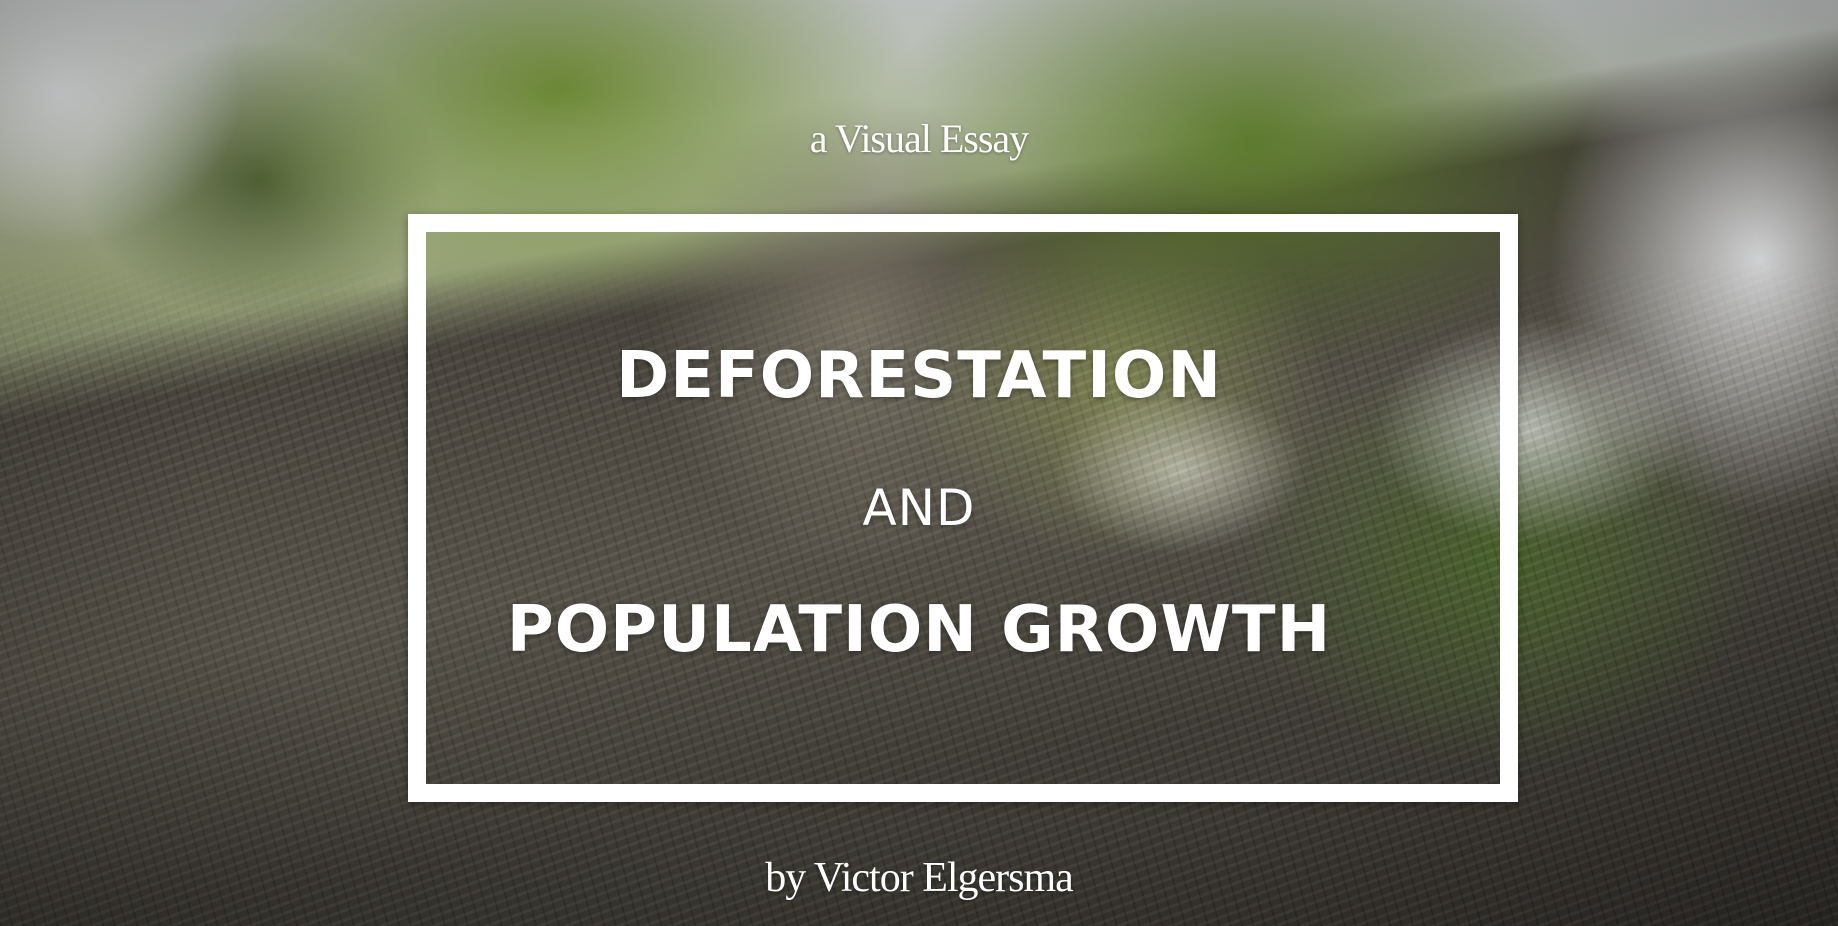  What do you see at coordinates (919, 138) in the screenshot?
I see `essay-kicker: a Visual Essay` at bounding box center [919, 138].